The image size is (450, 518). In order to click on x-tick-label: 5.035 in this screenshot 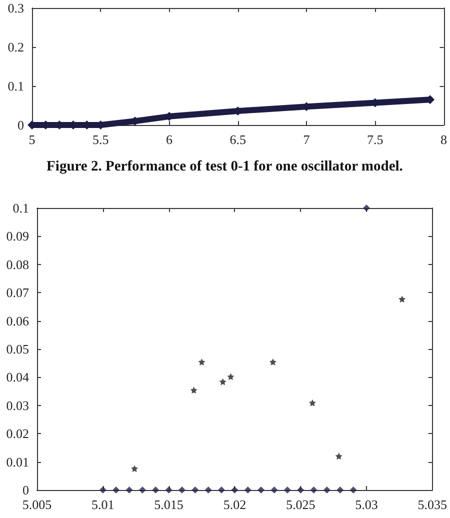, I will do `click(432, 504)`.